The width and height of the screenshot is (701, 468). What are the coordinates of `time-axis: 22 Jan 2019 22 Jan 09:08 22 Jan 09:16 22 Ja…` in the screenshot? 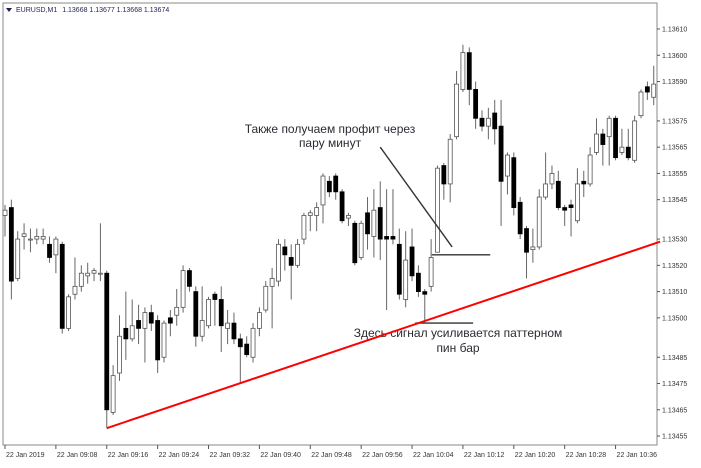 It's located at (330, 452).